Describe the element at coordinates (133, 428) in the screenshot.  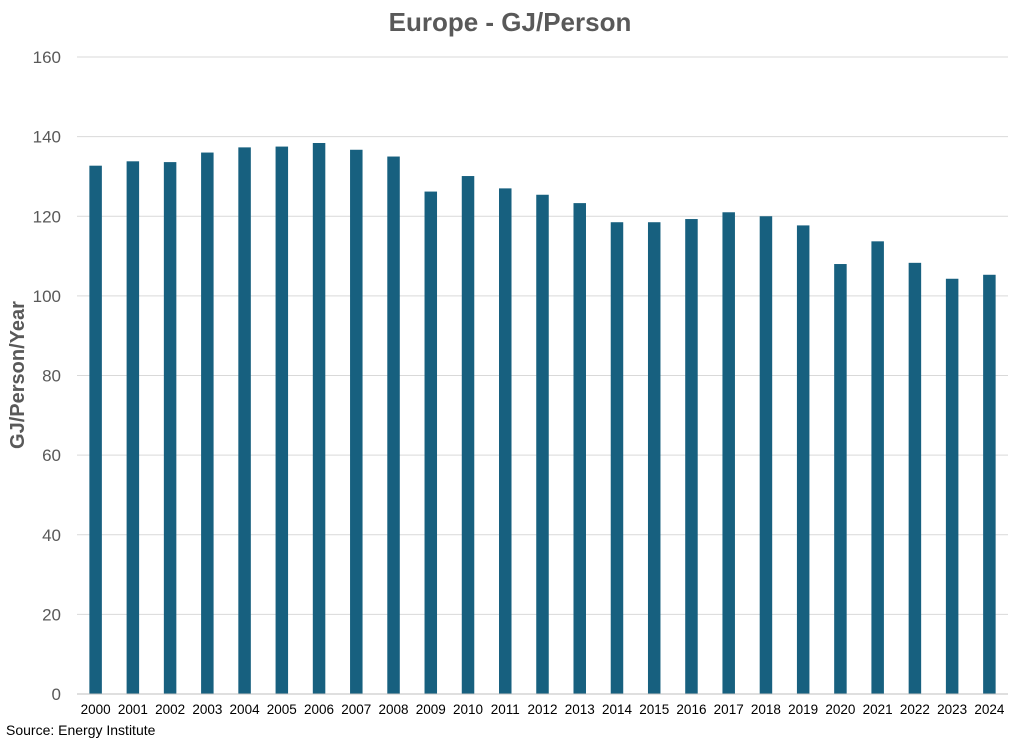
I see `bar-2001` at that location.